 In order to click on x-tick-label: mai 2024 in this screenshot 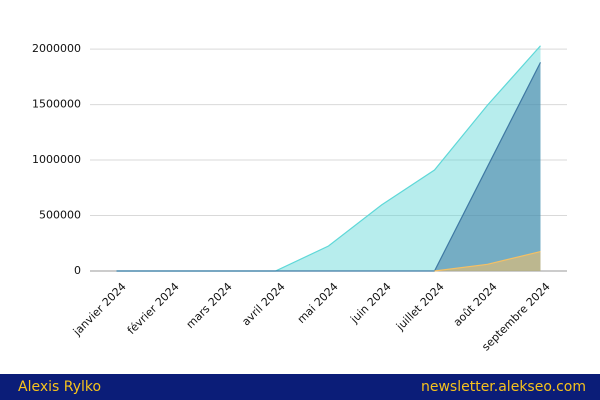, I will do `click(318, 303)`.